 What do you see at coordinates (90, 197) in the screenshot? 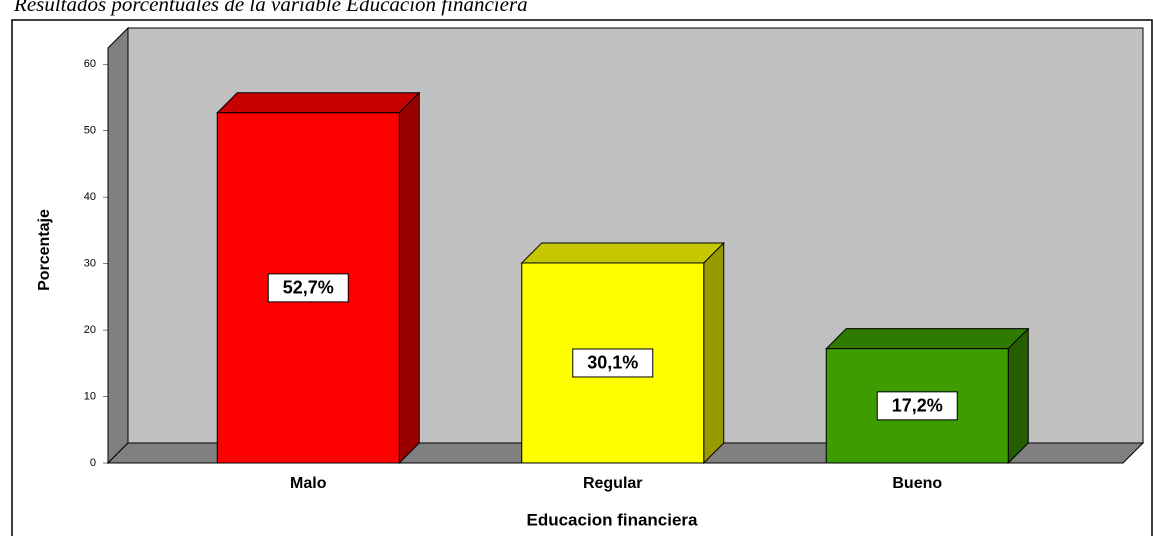
I see `y-tick-label: 40` at bounding box center [90, 197].